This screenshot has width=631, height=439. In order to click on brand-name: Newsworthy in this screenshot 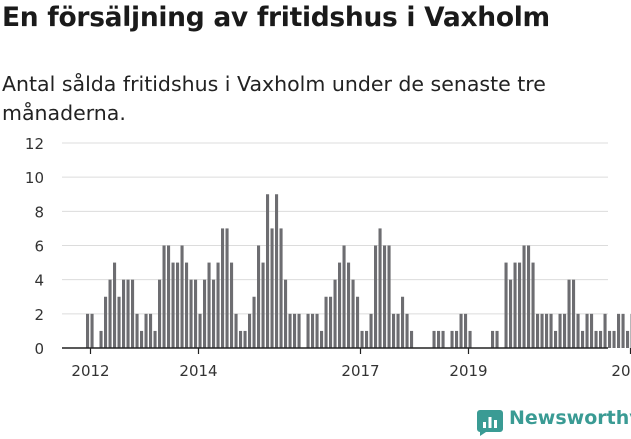, I will do `click(570, 418)`.